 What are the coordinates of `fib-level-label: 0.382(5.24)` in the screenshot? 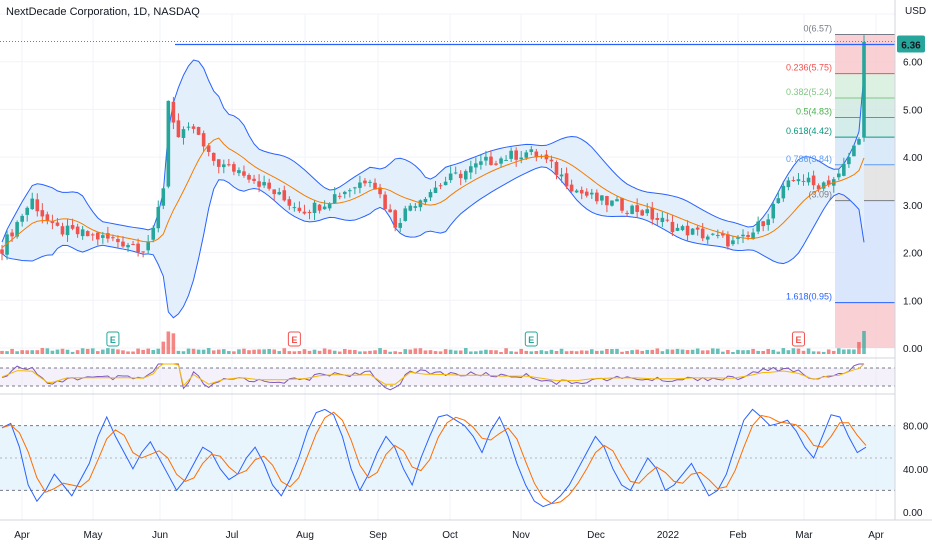 It's located at (809, 92).